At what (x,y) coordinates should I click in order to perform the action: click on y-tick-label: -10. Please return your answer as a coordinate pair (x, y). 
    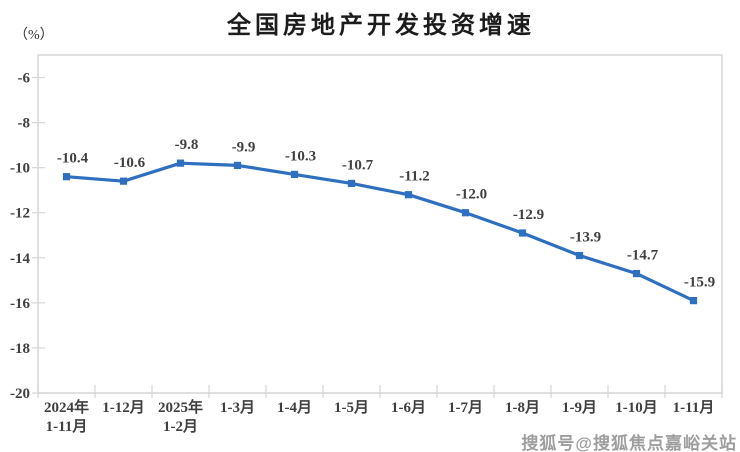
    Looking at the image, I should click on (20, 169).